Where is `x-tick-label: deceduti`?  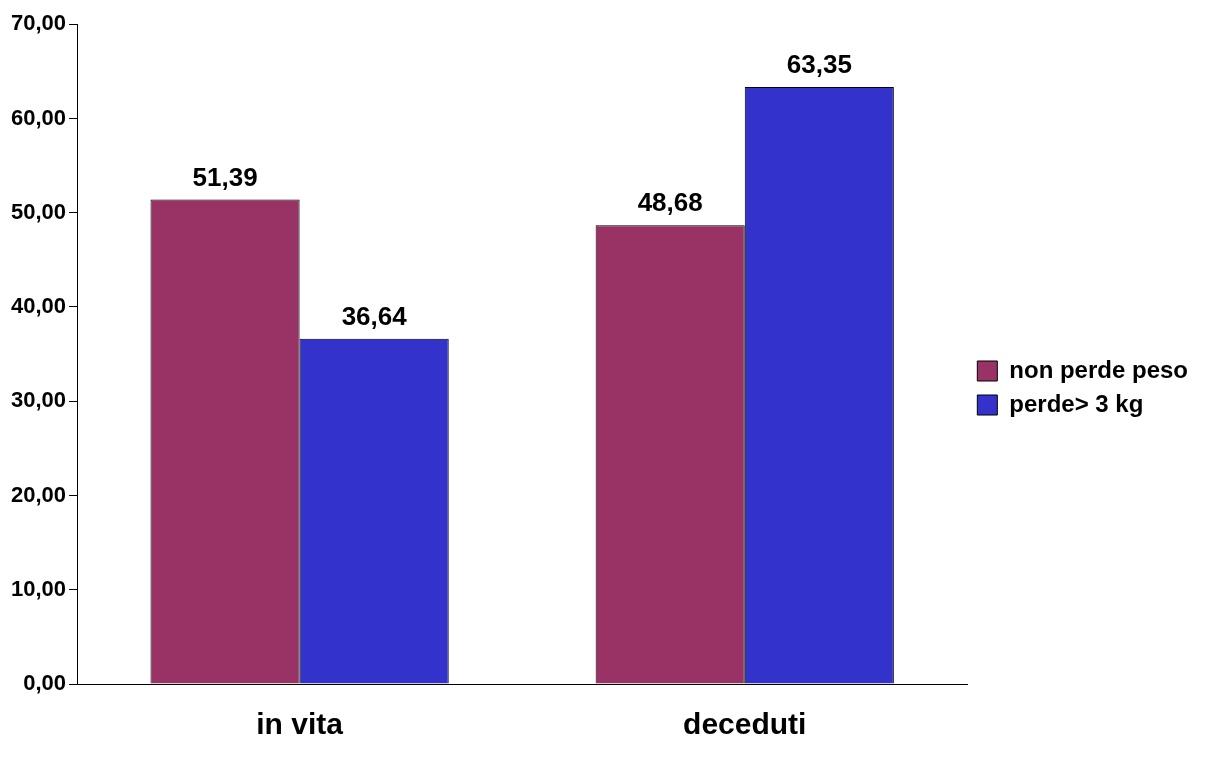 x-tick-label: deceduti is located at coordinates (745, 724).